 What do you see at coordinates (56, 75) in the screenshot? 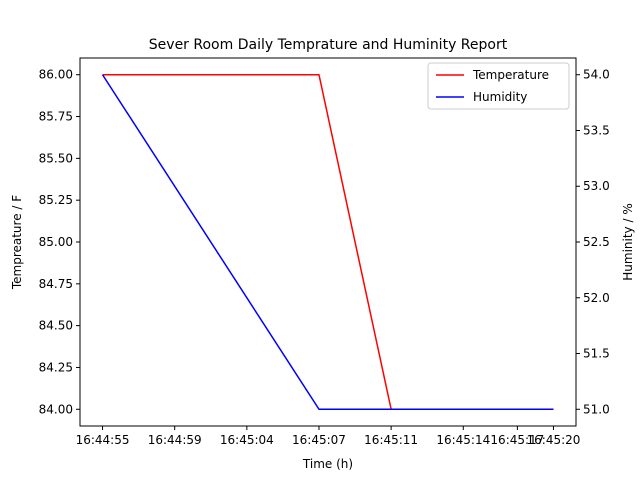
I see `y-tick-label-left: 86.00` at bounding box center [56, 75].